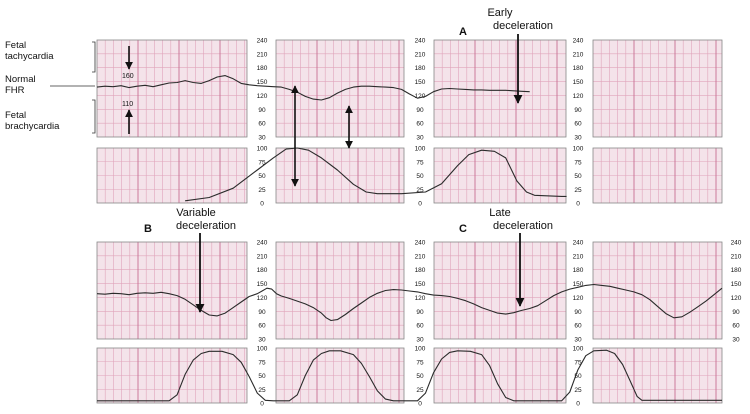  What do you see at coordinates (523, 226) in the screenshot?
I see `annotation-late-line2: deceleration` at bounding box center [523, 226].